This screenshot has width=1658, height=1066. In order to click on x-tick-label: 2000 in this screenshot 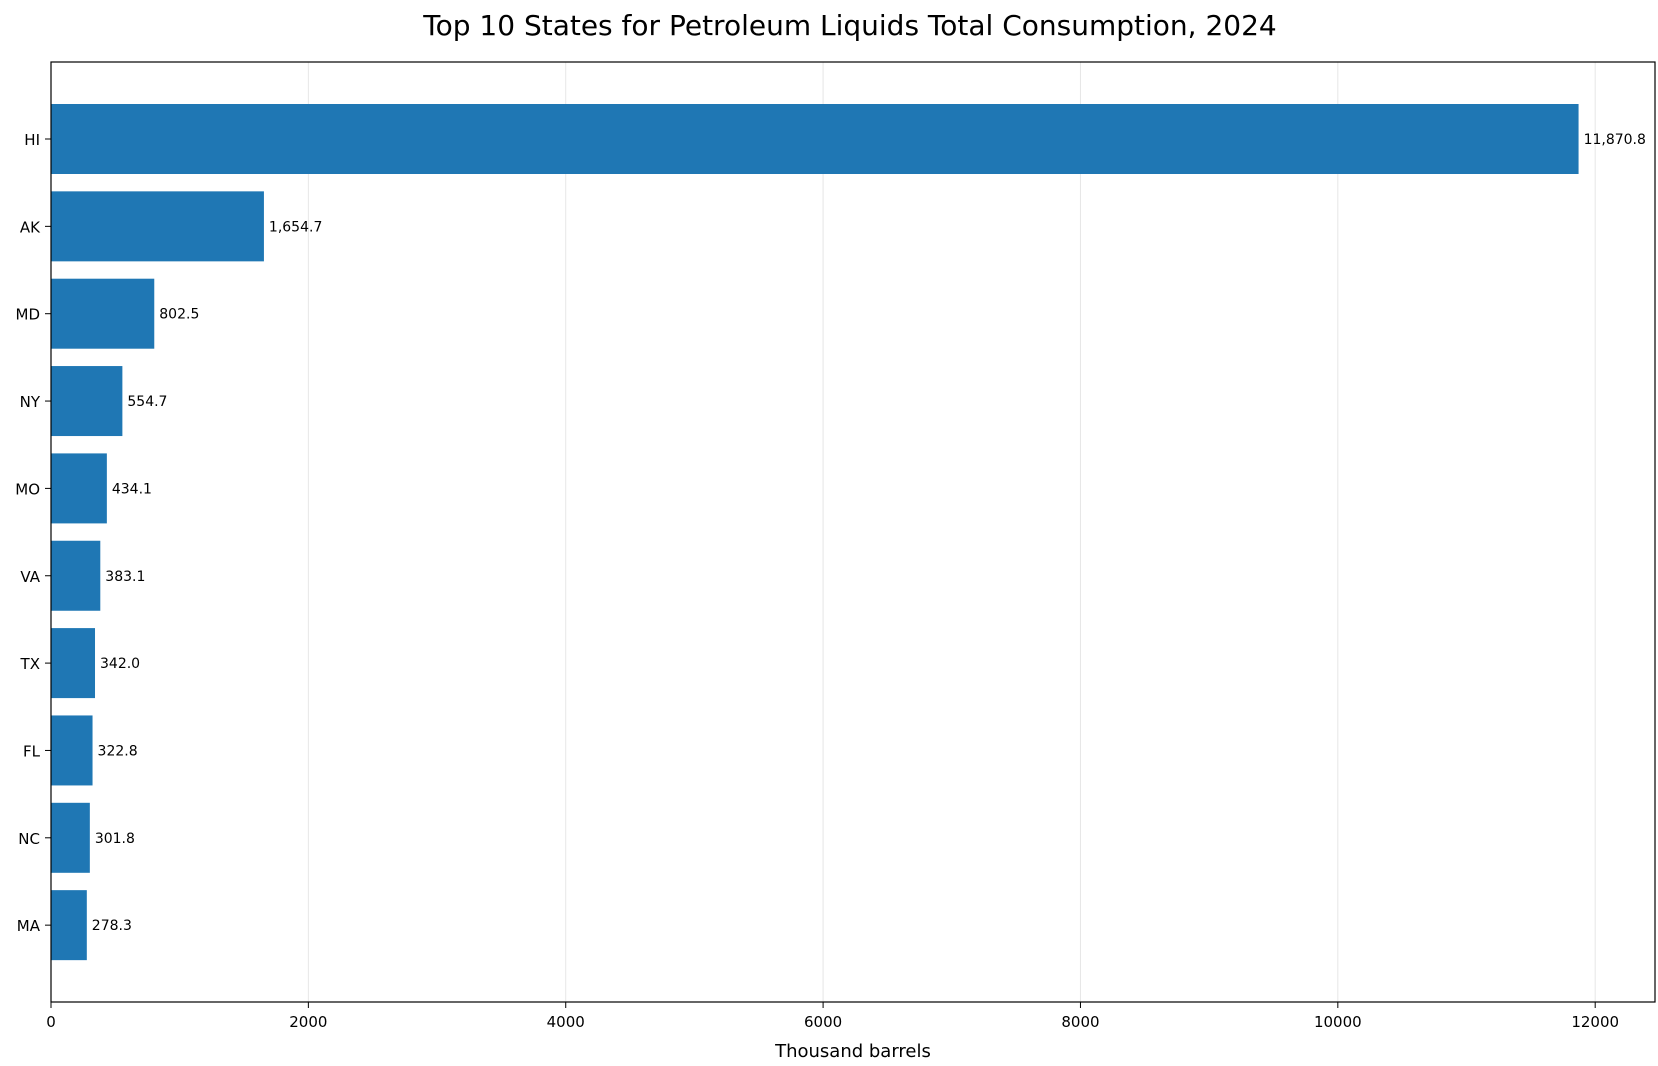, I will do `click(308, 1022)`.